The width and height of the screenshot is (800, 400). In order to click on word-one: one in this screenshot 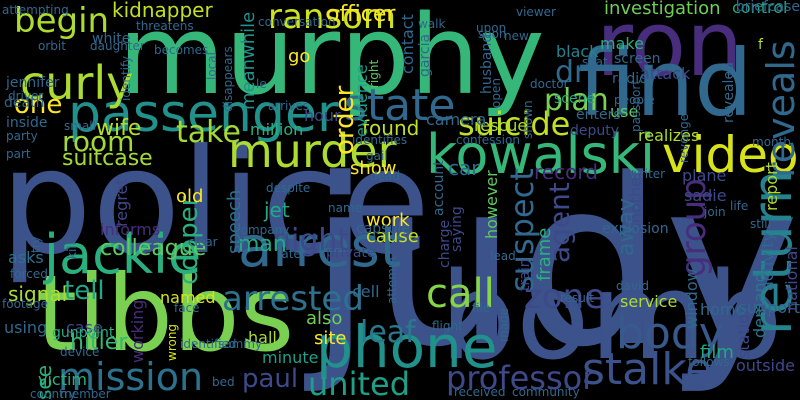, I will do `click(38, 105)`.